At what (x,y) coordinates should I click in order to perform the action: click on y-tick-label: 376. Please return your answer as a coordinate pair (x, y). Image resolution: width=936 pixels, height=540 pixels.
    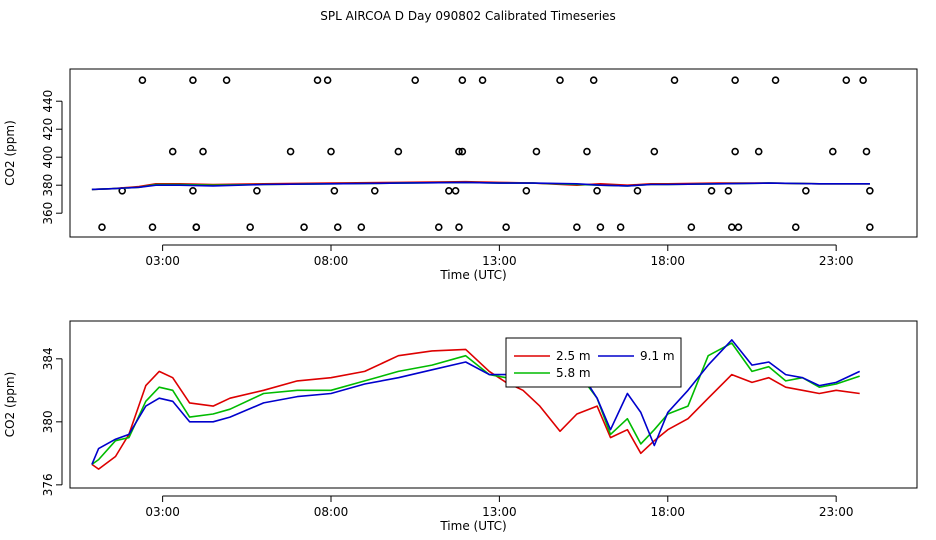
    Looking at the image, I should click on (48, 484).